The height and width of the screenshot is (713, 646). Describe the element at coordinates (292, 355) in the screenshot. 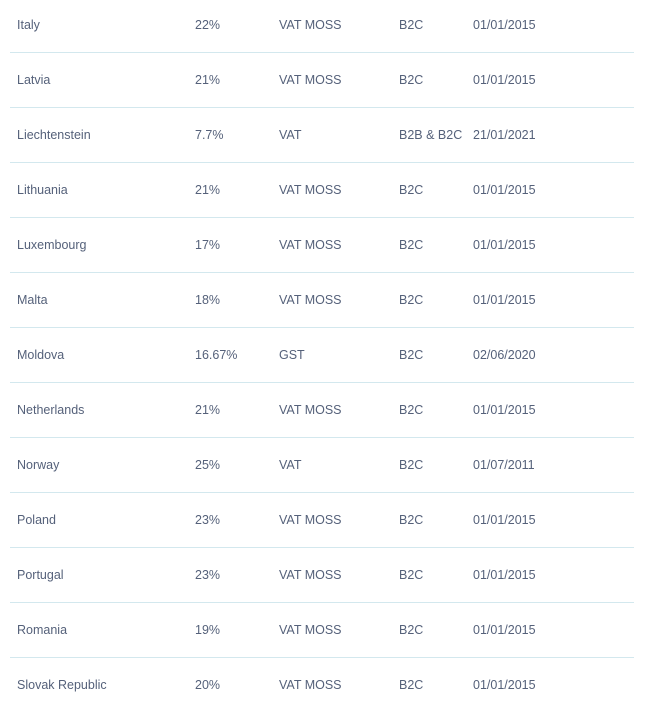

I see `tax-scheme-cell: GST` at that location.